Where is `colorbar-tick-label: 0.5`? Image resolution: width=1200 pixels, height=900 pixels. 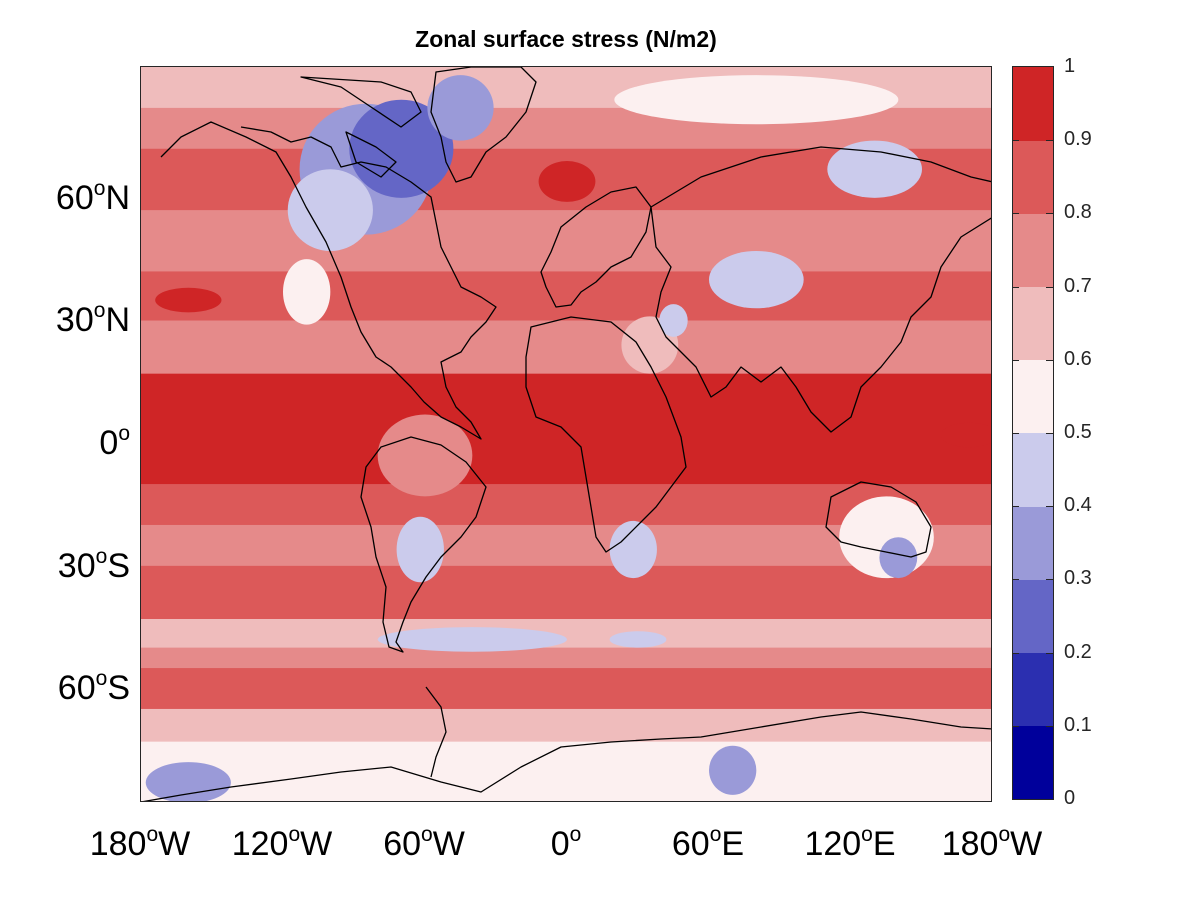 colorbar-tick-label: 0.5 is located at coordinates (1078, 432).